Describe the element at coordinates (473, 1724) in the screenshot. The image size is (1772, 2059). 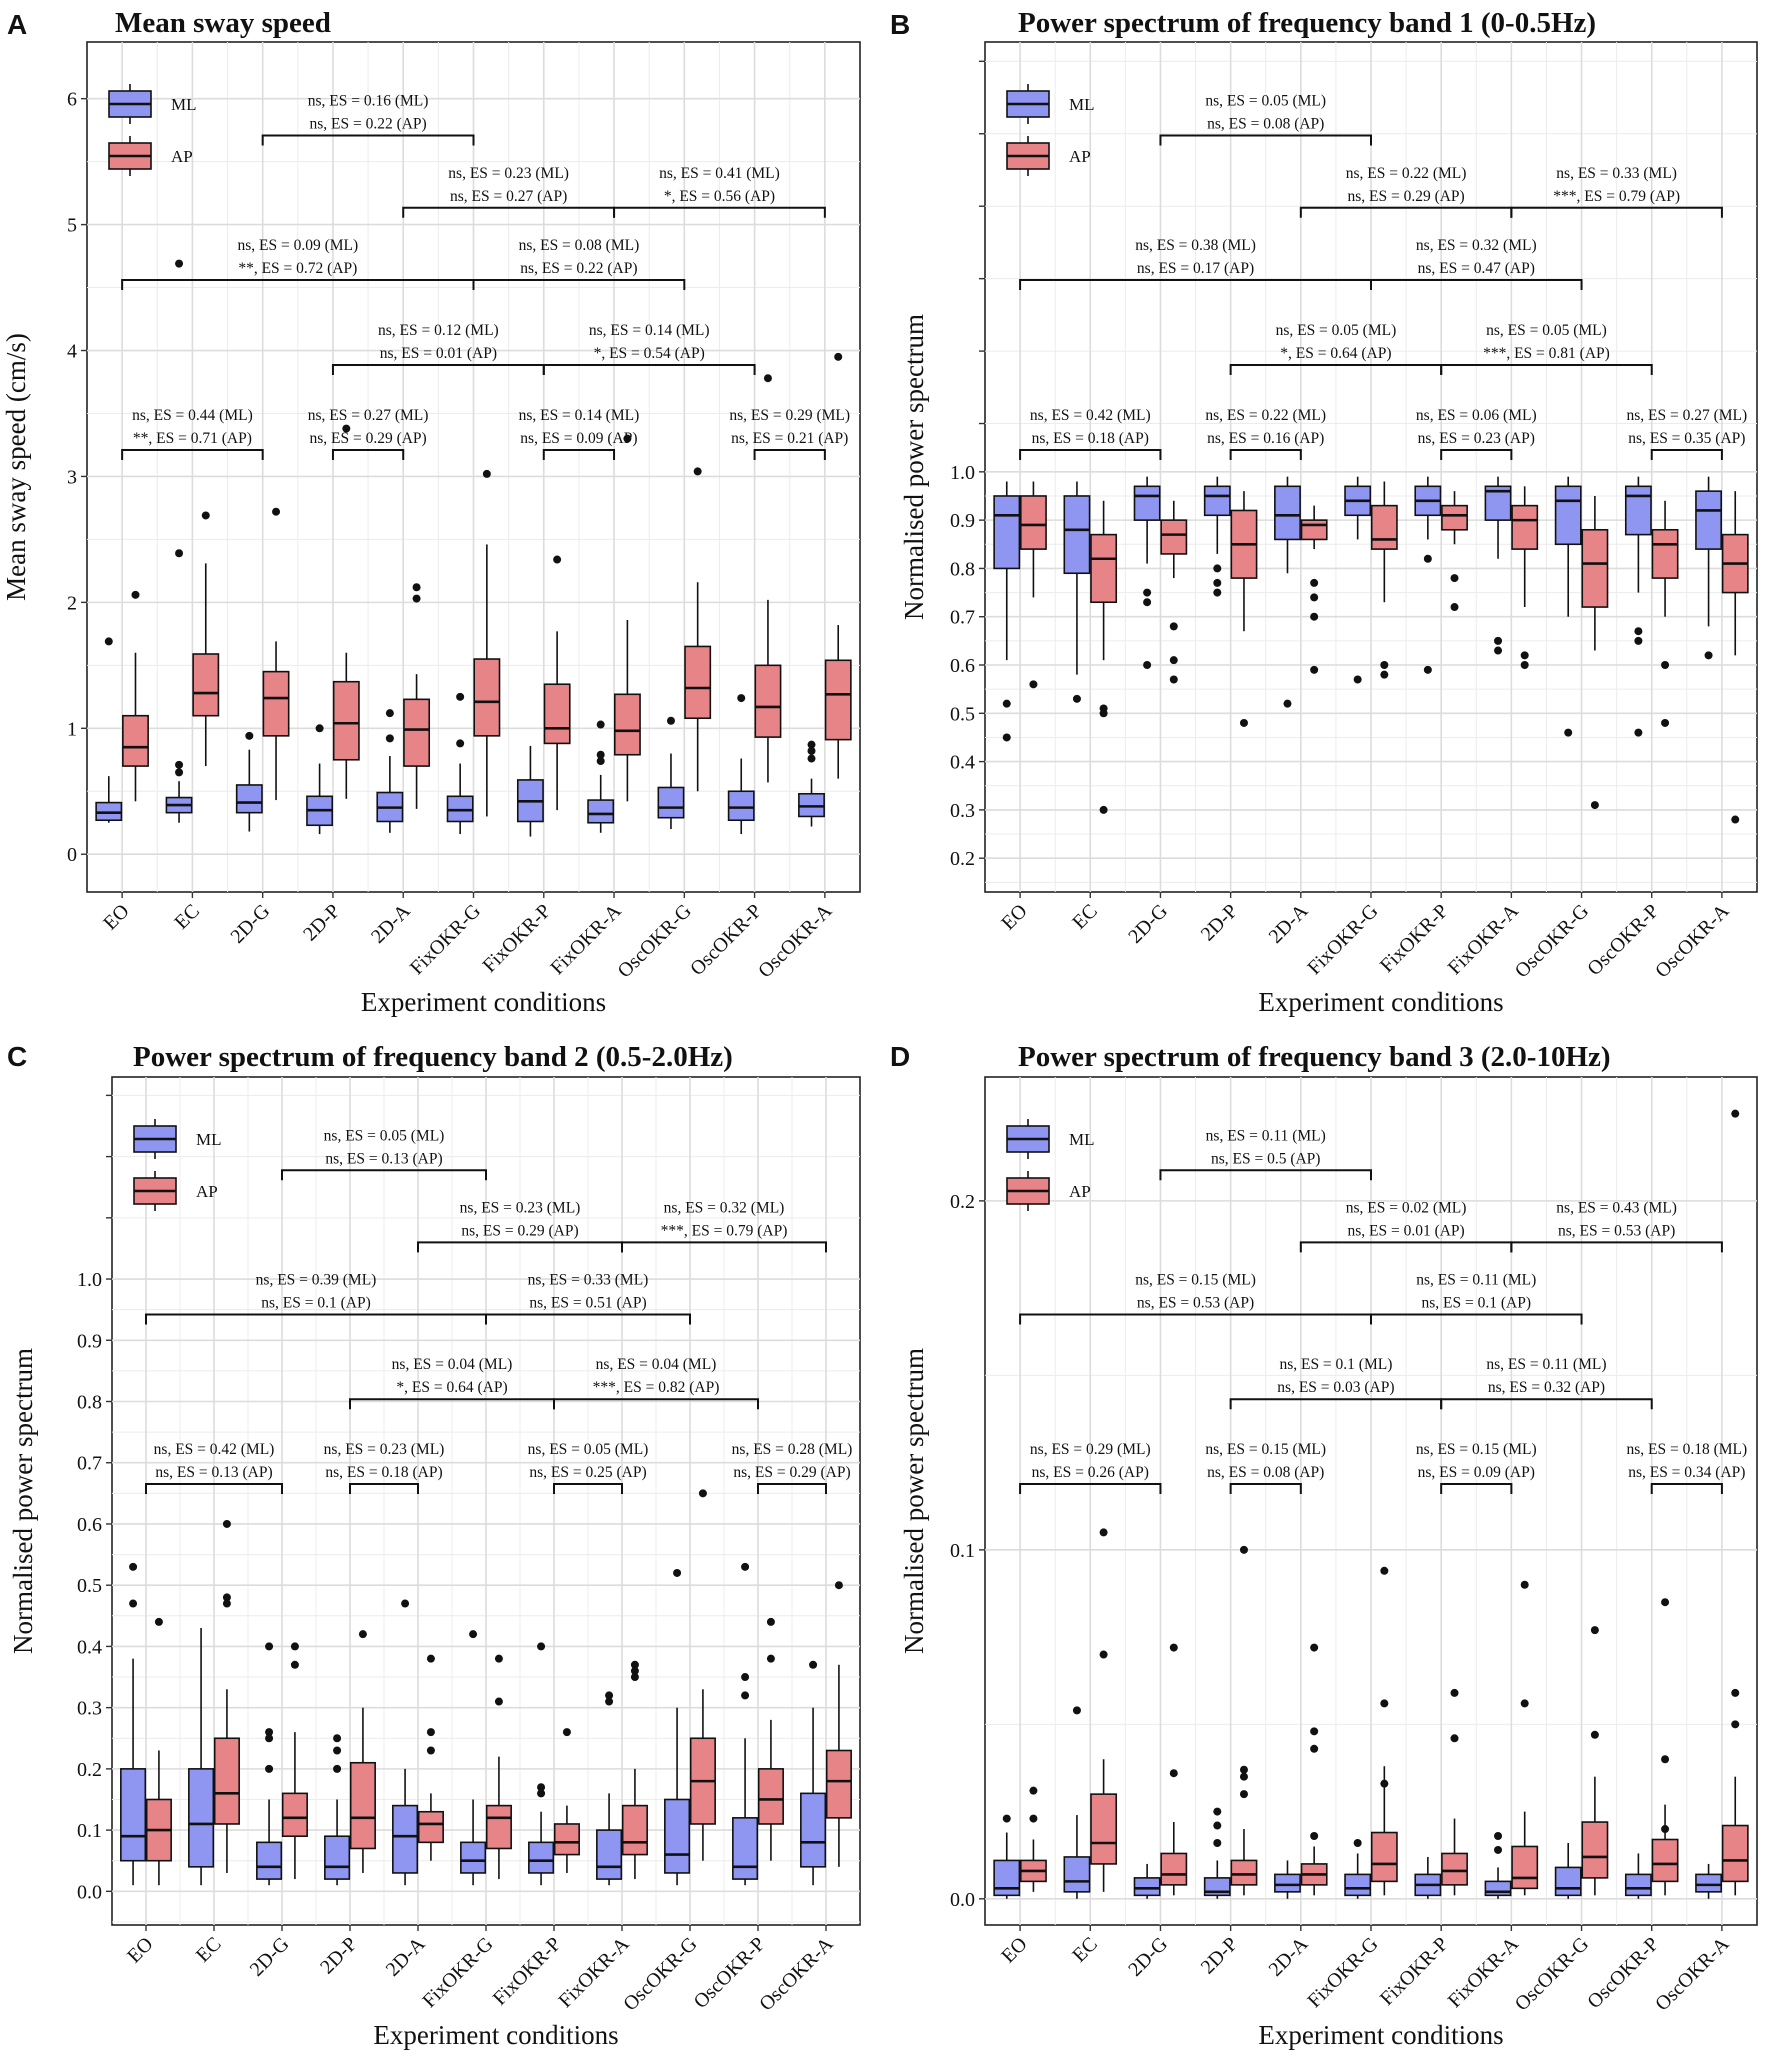
I see `series-ml` at that location.